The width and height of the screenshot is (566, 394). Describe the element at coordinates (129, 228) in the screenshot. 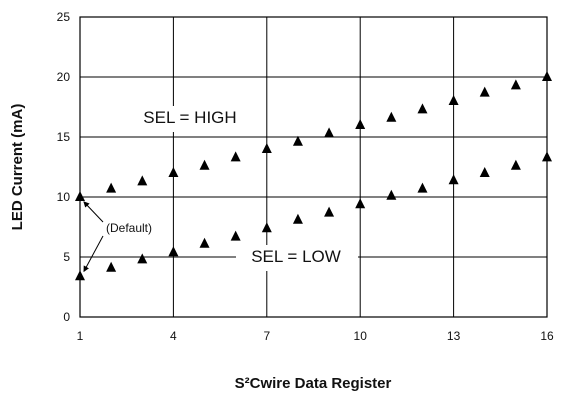

I see `annotation-text: (Default)` at that location.